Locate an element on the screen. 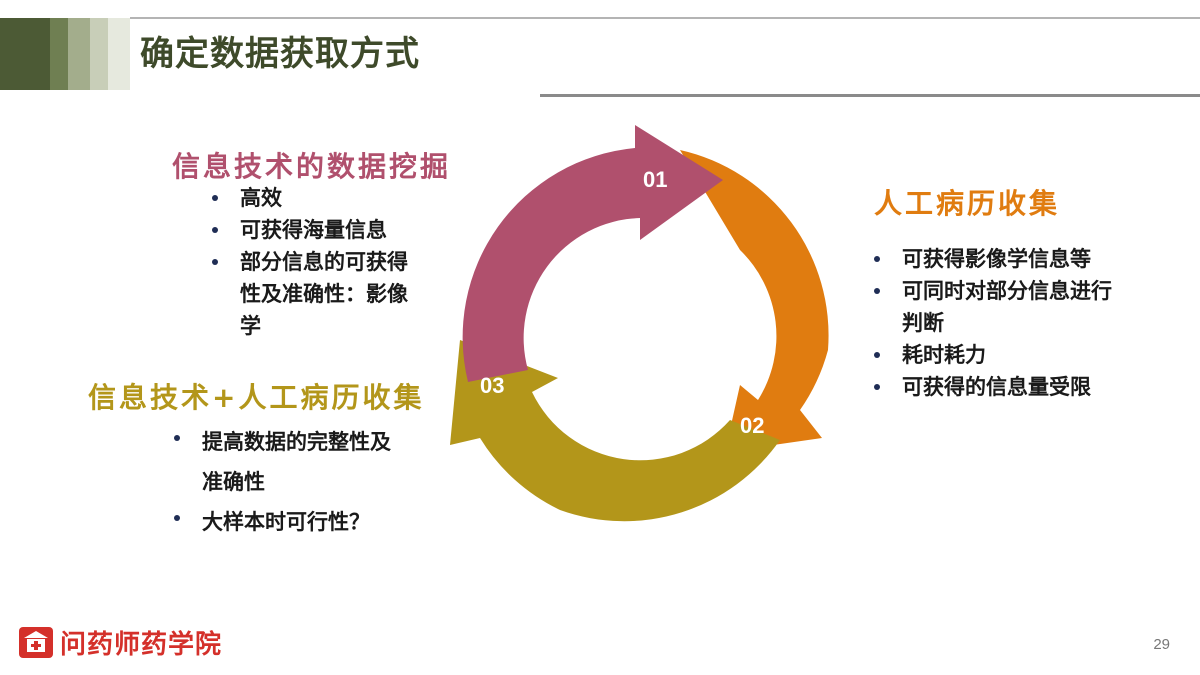 The image size is (1200, 675). list-combined: 提高数据的完整性及准确性 大样本时可行性？ is located at coordinates (290, 482).